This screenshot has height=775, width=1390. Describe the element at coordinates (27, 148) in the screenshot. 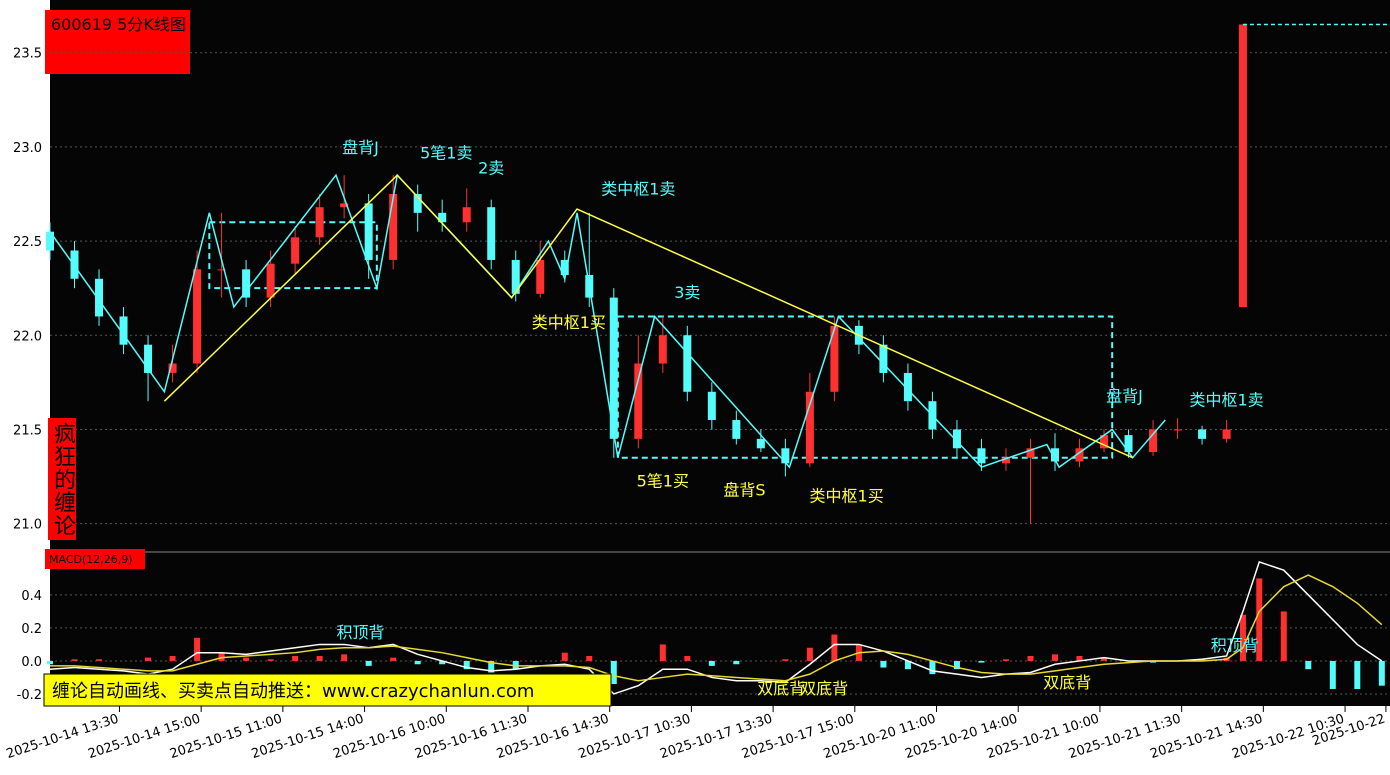

I see `y-tick-label: 23.0` at that location.